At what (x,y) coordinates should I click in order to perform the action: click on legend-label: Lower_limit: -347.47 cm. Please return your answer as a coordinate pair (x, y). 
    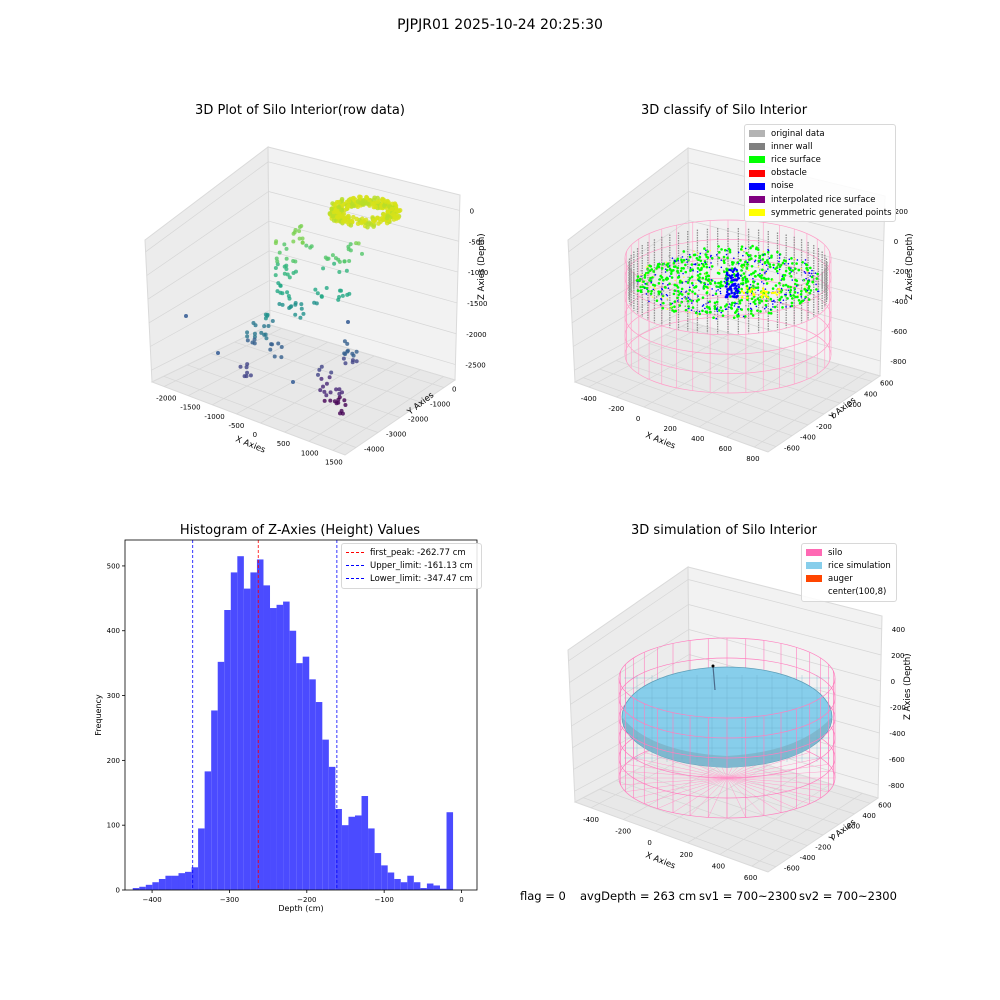
    Looking at the image, I should click on (421, 578).